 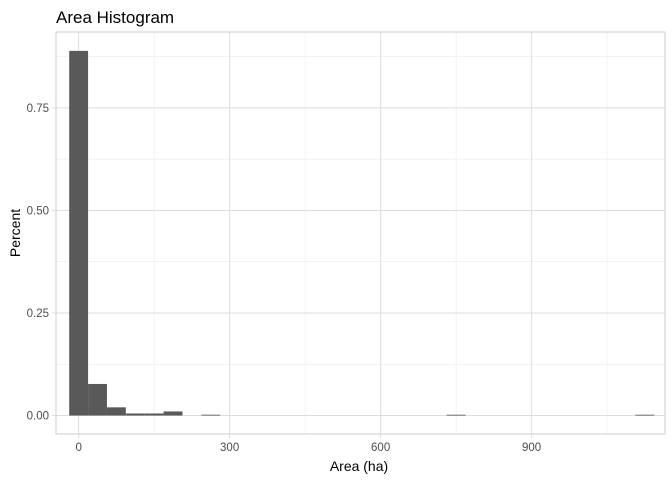 What do you see at coordinates (115, 17) in the screenshot?
I see `chart-title: Area Histogram` at bounding box center [115, 17].